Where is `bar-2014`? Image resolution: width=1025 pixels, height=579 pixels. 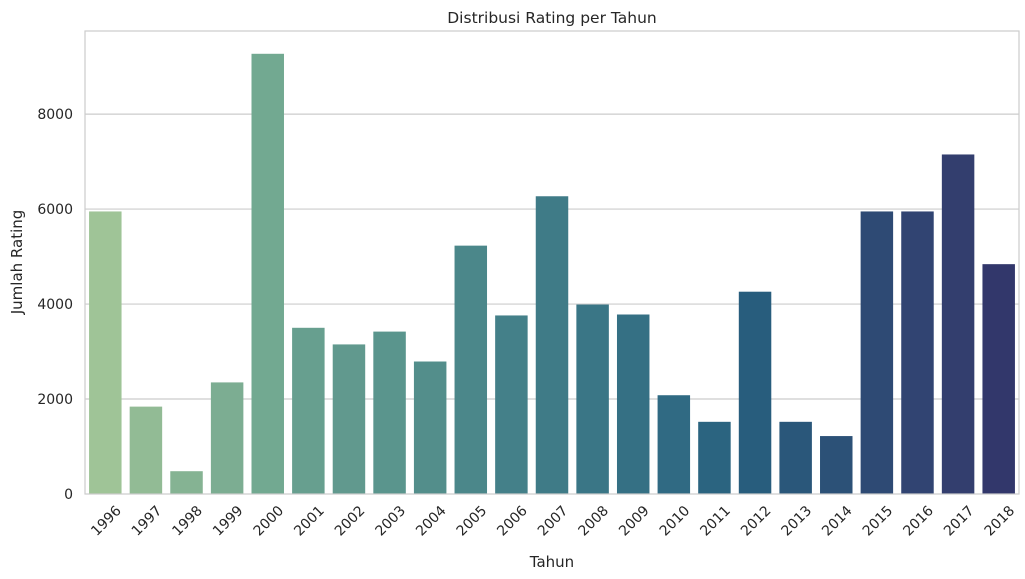
bar-2014 is located at coordinates (836, 465).